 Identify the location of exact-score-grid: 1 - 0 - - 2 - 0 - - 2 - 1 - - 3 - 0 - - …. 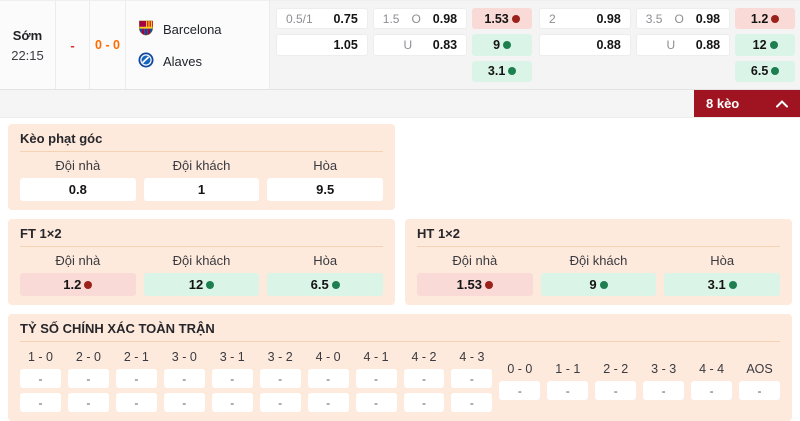
(400, 380).